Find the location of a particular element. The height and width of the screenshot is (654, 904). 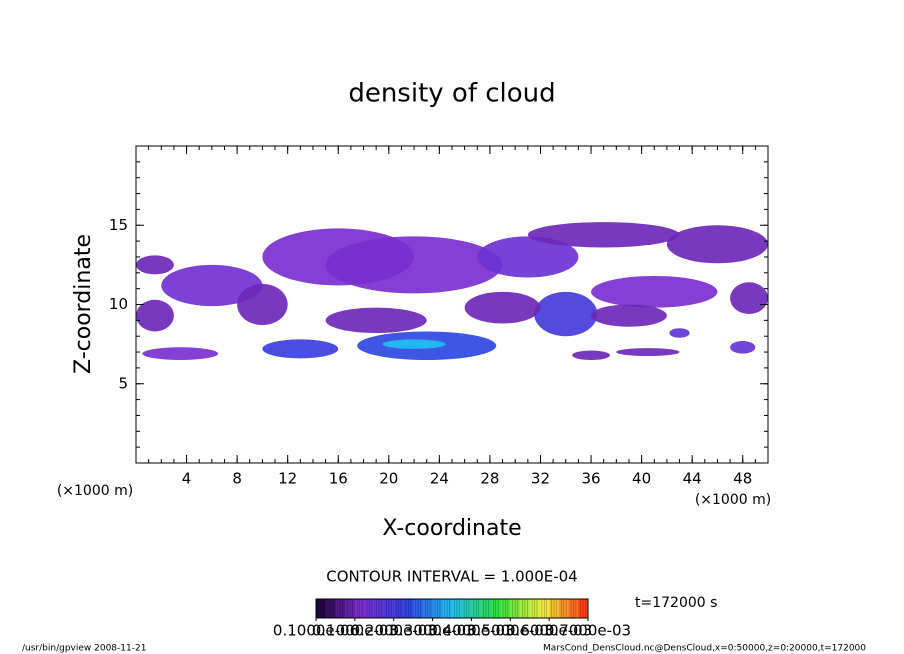

colorbar-tick-label: 0.2000e-03 is located at coordinates (394, 631).